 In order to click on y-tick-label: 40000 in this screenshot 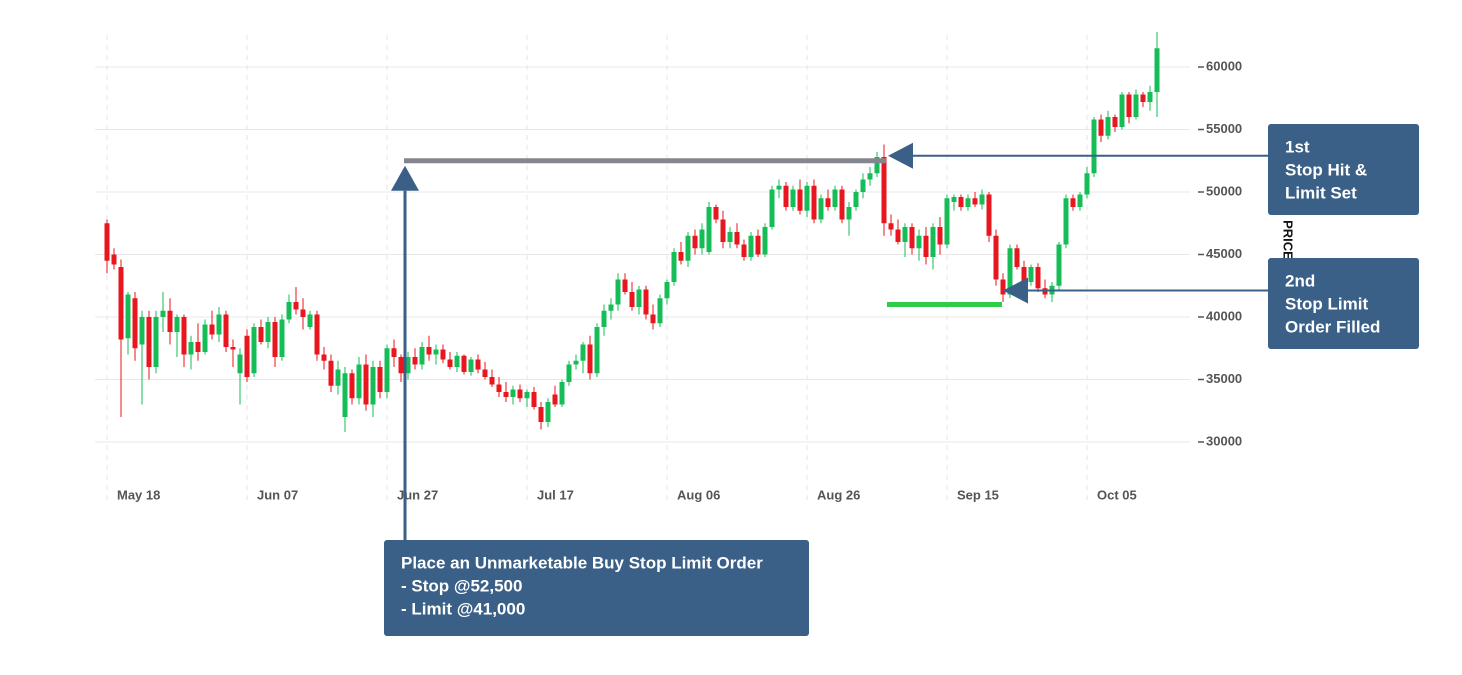, I will do `click(1224, 315)`.